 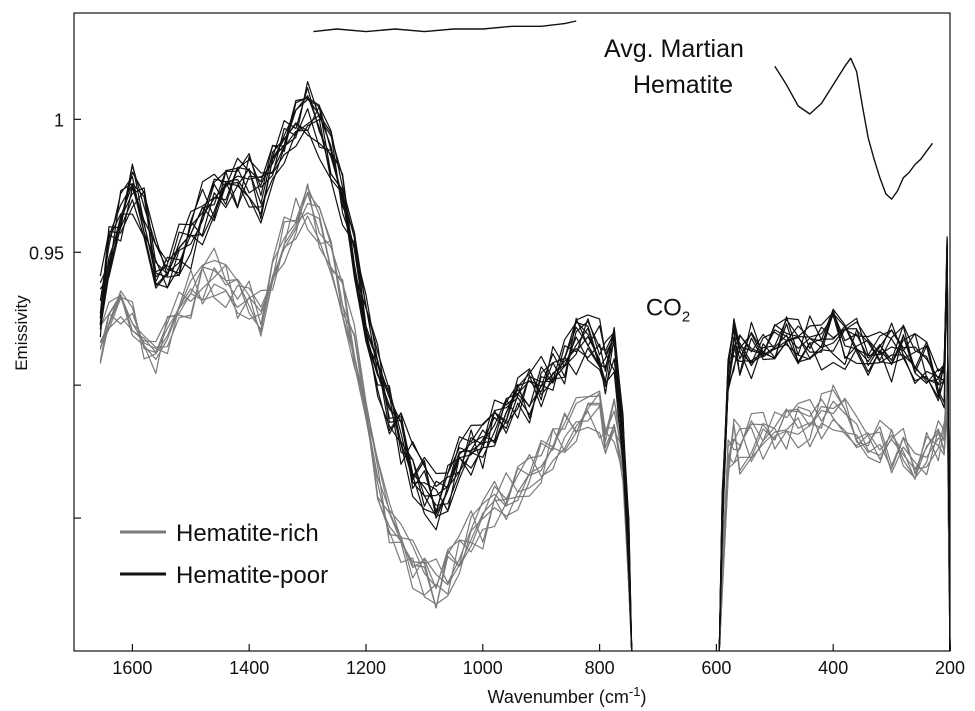 I want to click on co2-subscript: 2, so click(x=686, y=316).